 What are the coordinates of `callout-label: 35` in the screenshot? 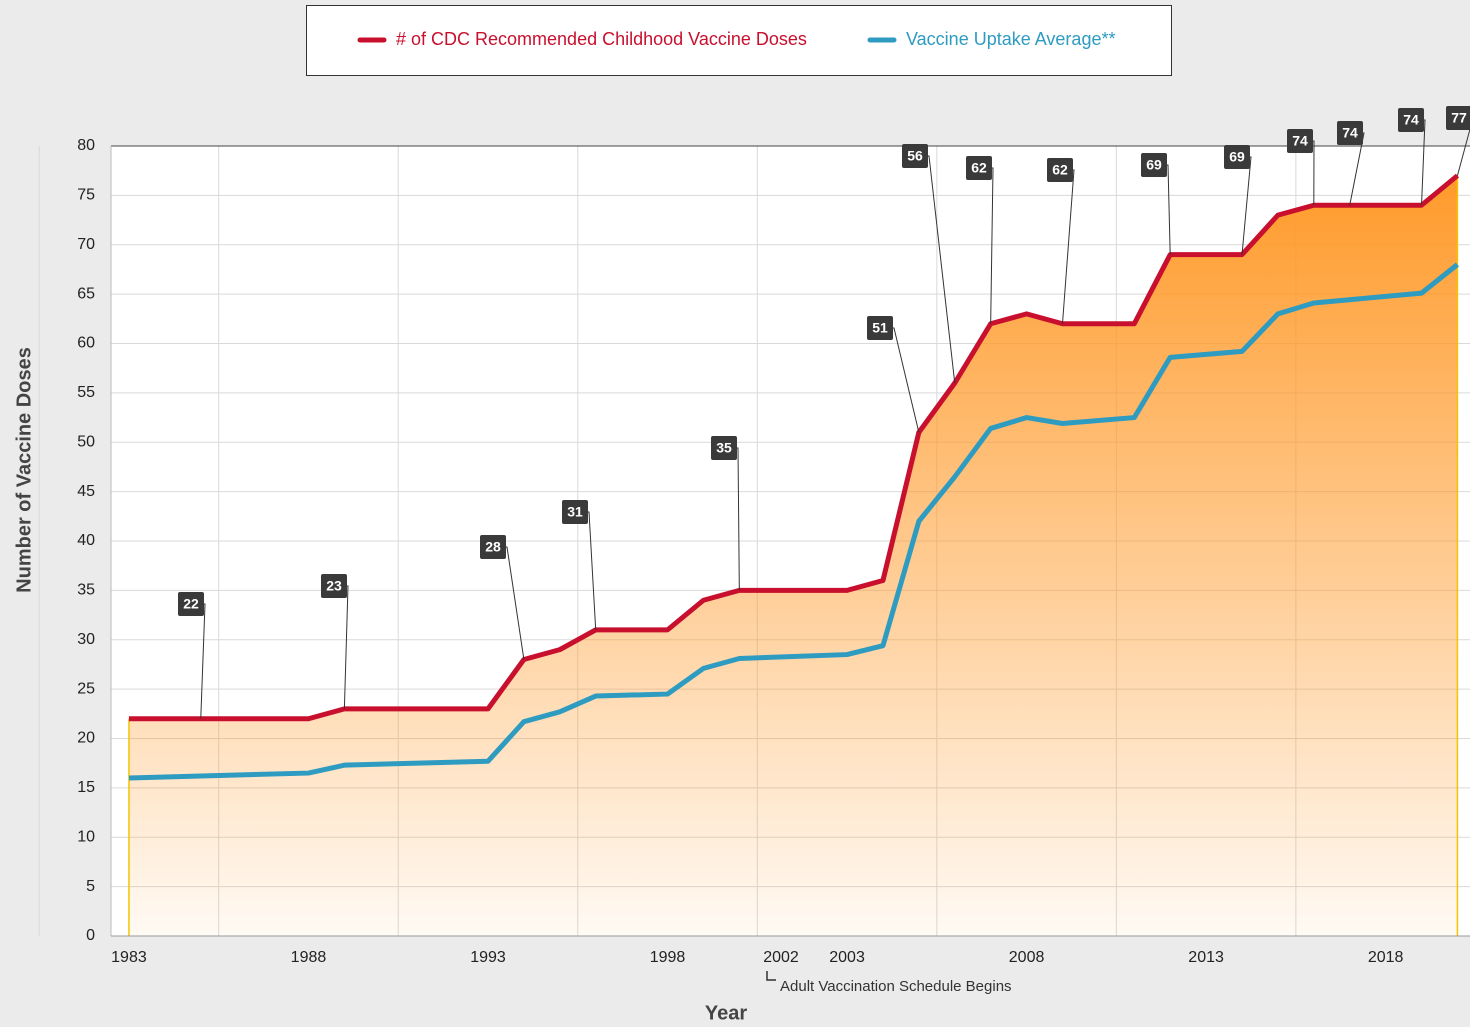 It's located at (724, 448).